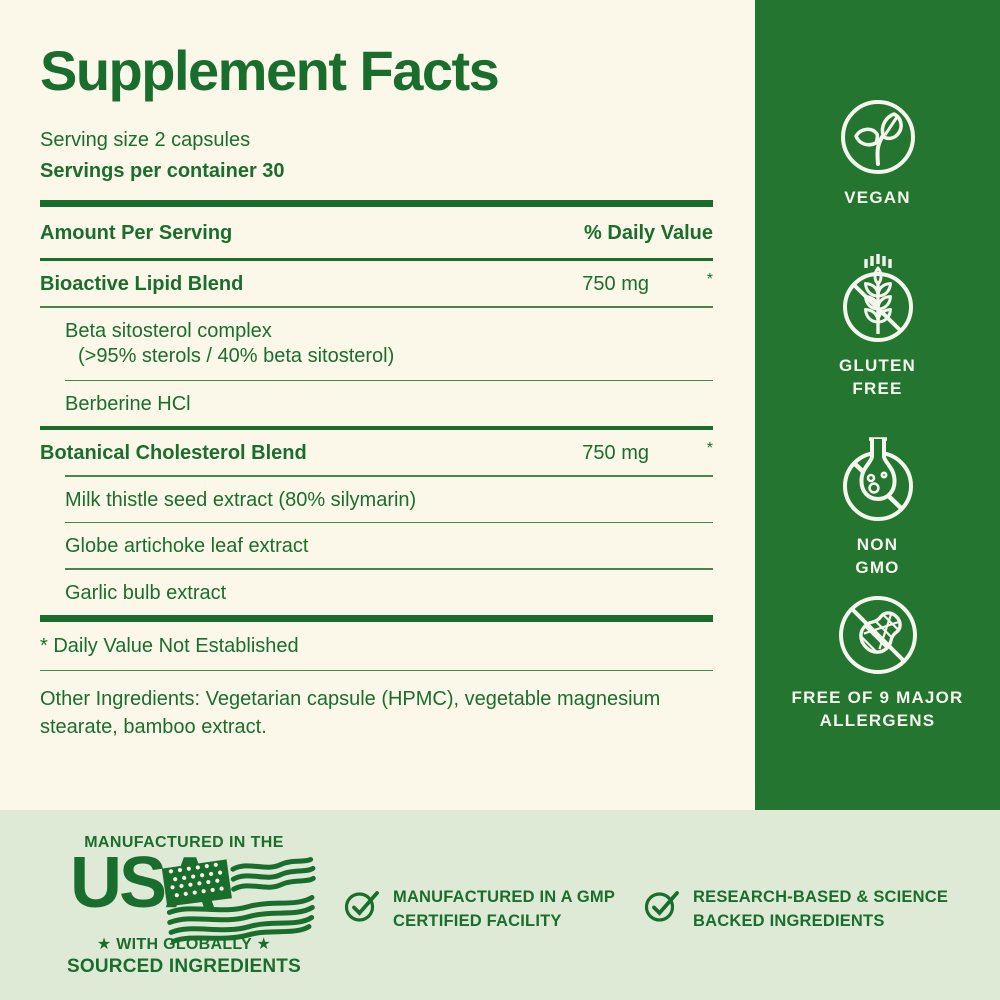 The width and height of the screenshot is (1000, 1000). I want to click on badge-non-gmo: NON GMO, so click(878, 506).